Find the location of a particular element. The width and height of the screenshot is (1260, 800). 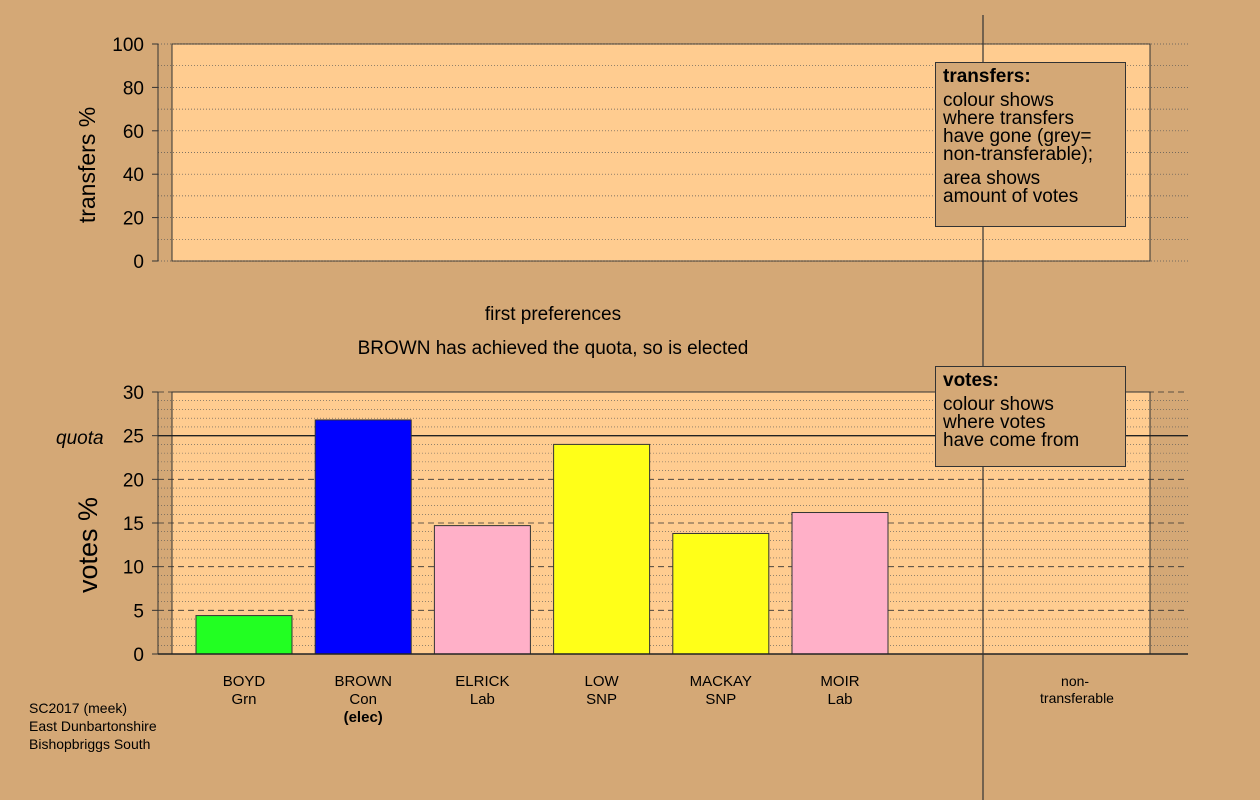

transfers-legend-line: where transfers is located at coordinates (1008, 118).